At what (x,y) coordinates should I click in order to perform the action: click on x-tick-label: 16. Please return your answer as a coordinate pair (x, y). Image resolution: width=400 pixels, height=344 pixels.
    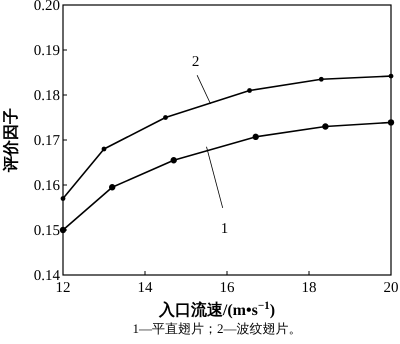
    Looking at the image, I should click on (227, 288).